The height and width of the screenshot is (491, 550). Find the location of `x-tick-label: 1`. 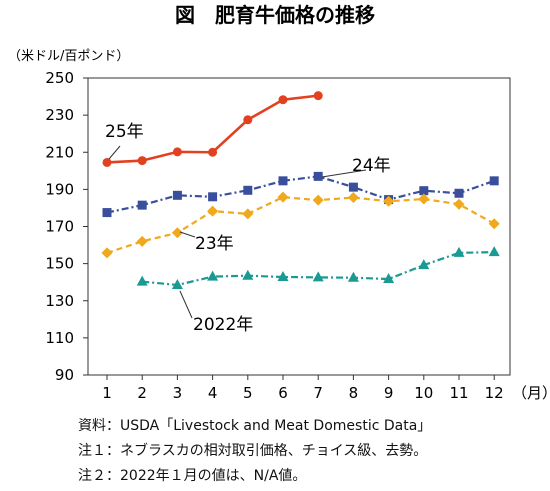

x-tick-label: 1 is located at coordinates (107, 393).